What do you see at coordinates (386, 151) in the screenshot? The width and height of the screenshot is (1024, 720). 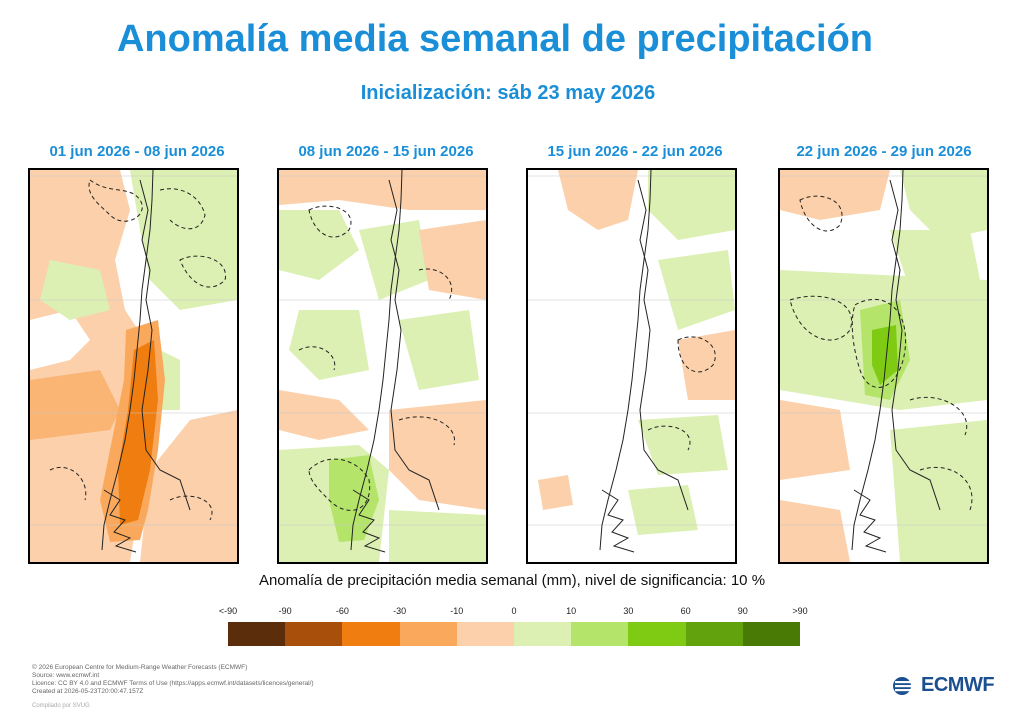 I see `panel-2-date-range: 08 jun 2026 - 15 jun 2026` at bounding box center [386, 151].